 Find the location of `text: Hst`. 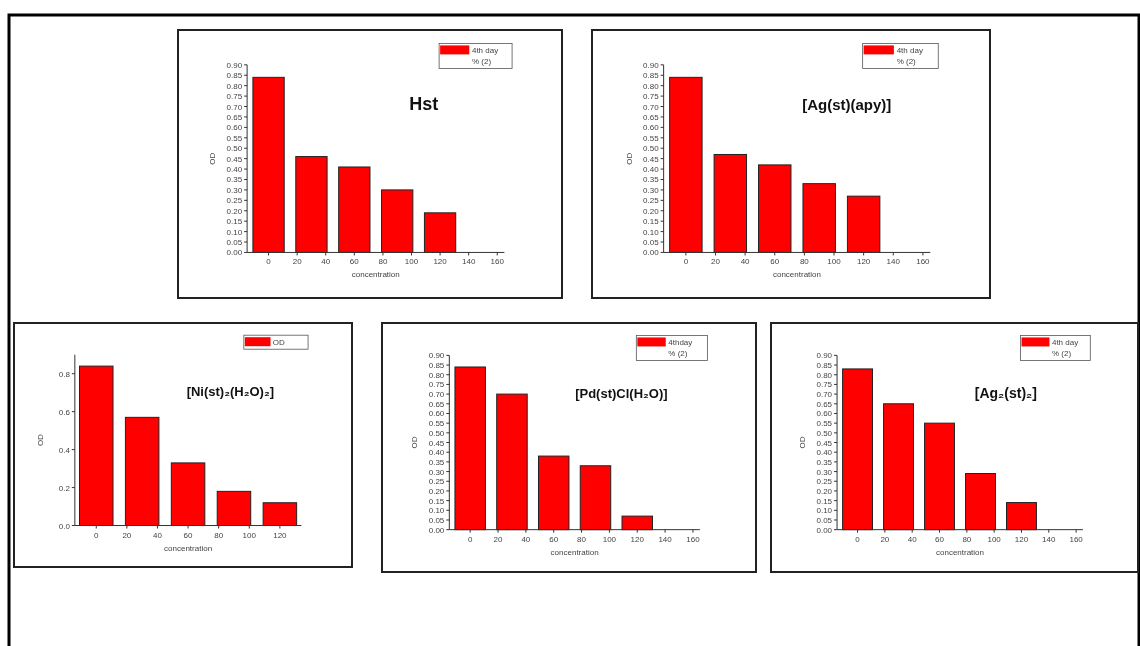

text: Hst is located at coordinates (424, 104).